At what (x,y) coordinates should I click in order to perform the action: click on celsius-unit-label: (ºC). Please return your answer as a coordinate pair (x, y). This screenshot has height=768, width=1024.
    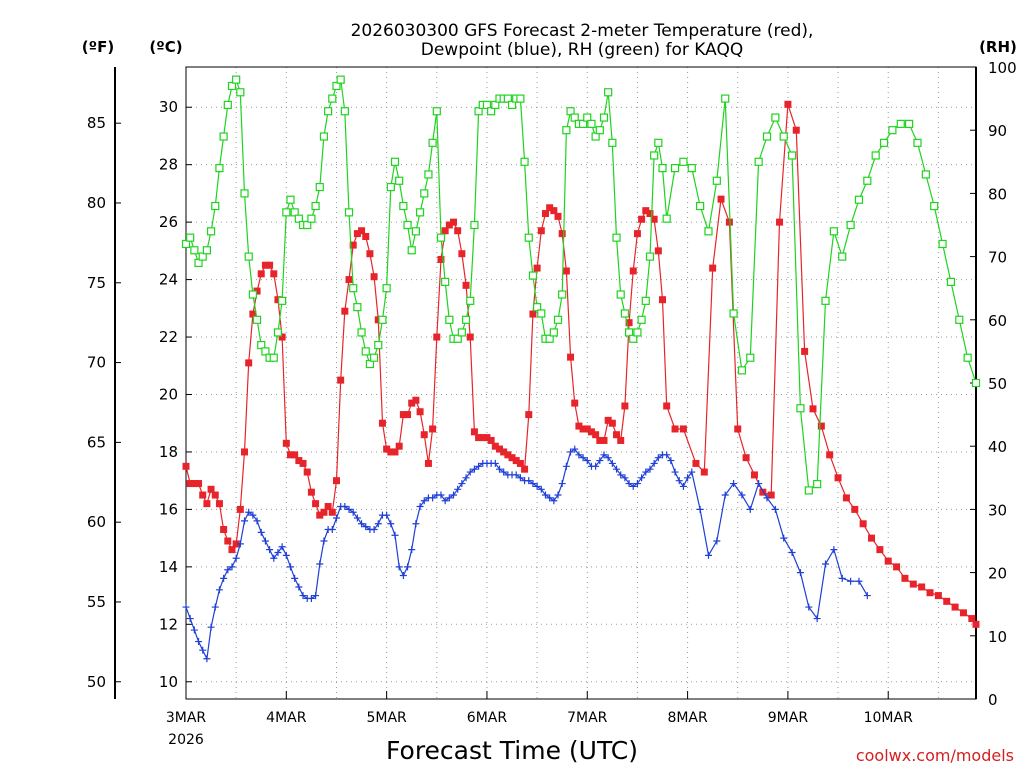
    Looking at the image, I should click on (165, 47).